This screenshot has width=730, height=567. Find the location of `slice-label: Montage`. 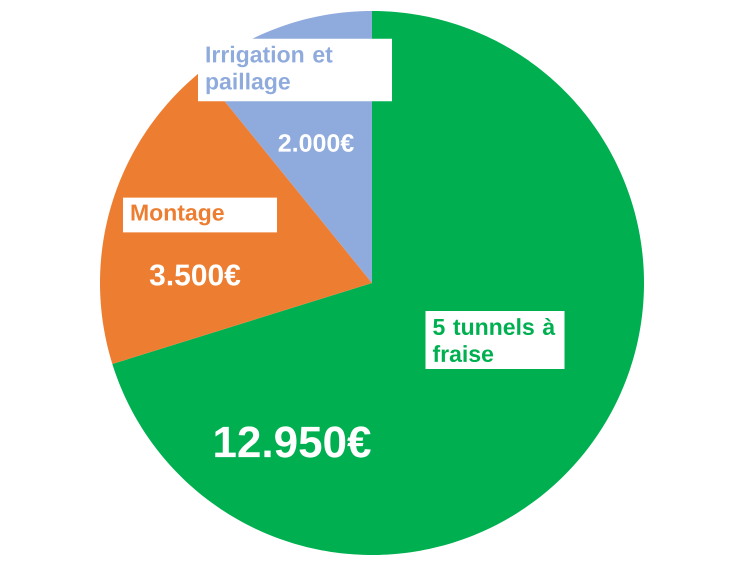

slice-label: Montage is located at coordinates (178, 215).